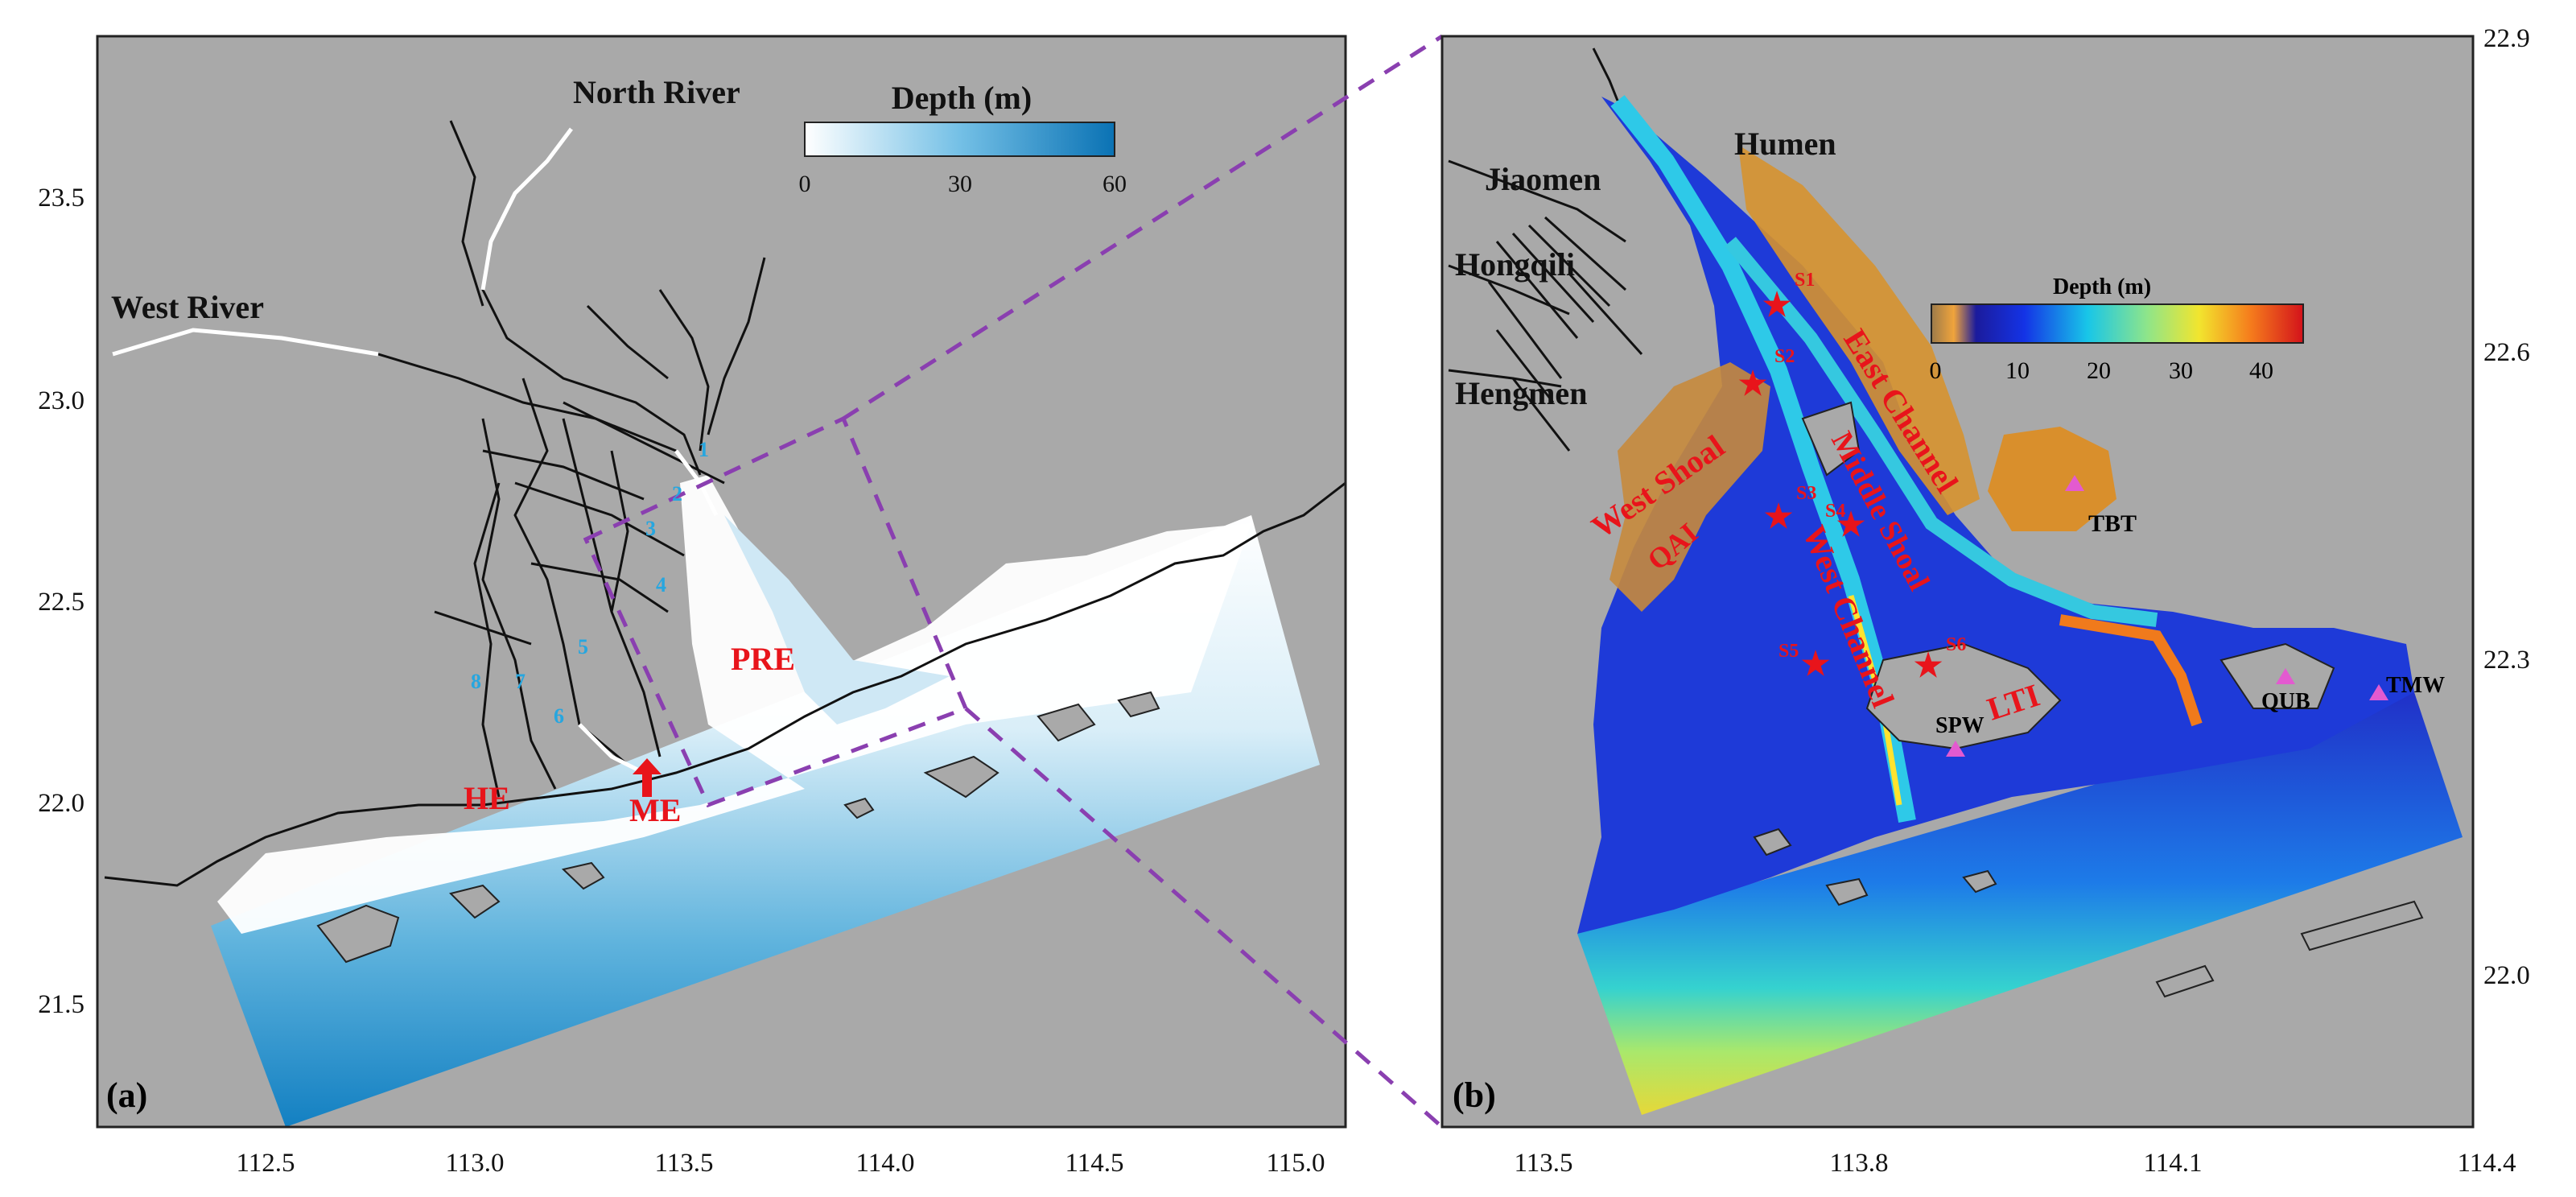 Image resolution: width=2576 pixels, height=1197 pixels. Describe the element at coordinates (2015, 1163) in the screenshot. I see `panel-b-x-axis: 113.5 113.8 114.1 114.4` at that location.